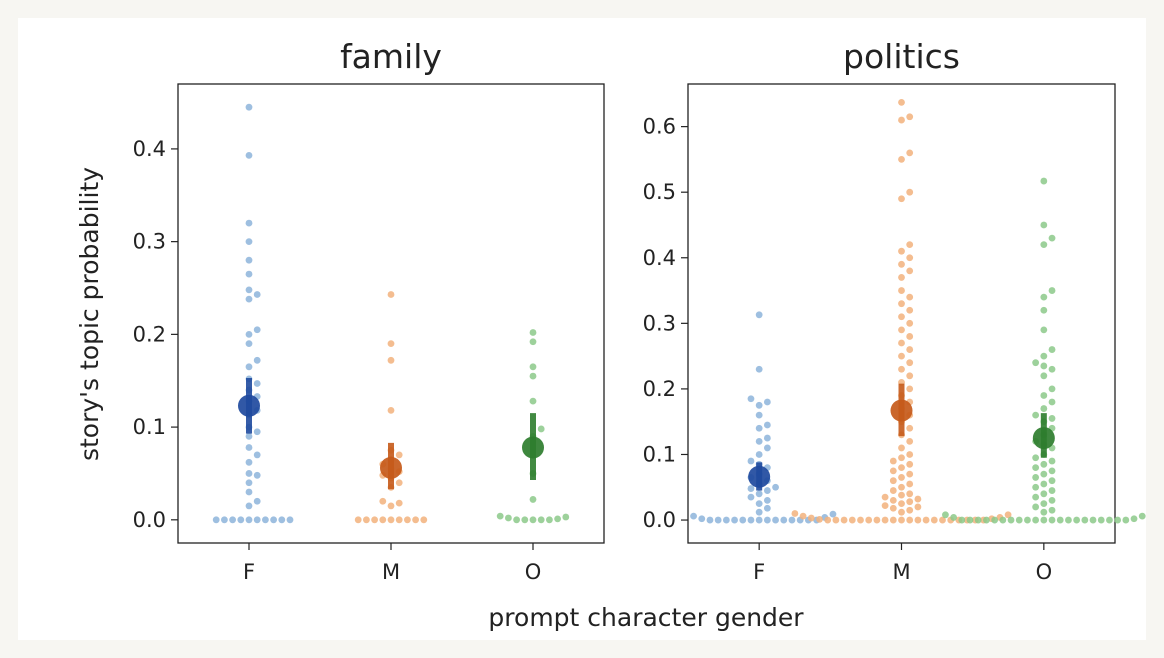 The width and height of the screenshot is (1164, 658). What do you see at coordinates (901, 56) in the screenshot?
I see `panel-title: politics` at bounding box center [901, 56].